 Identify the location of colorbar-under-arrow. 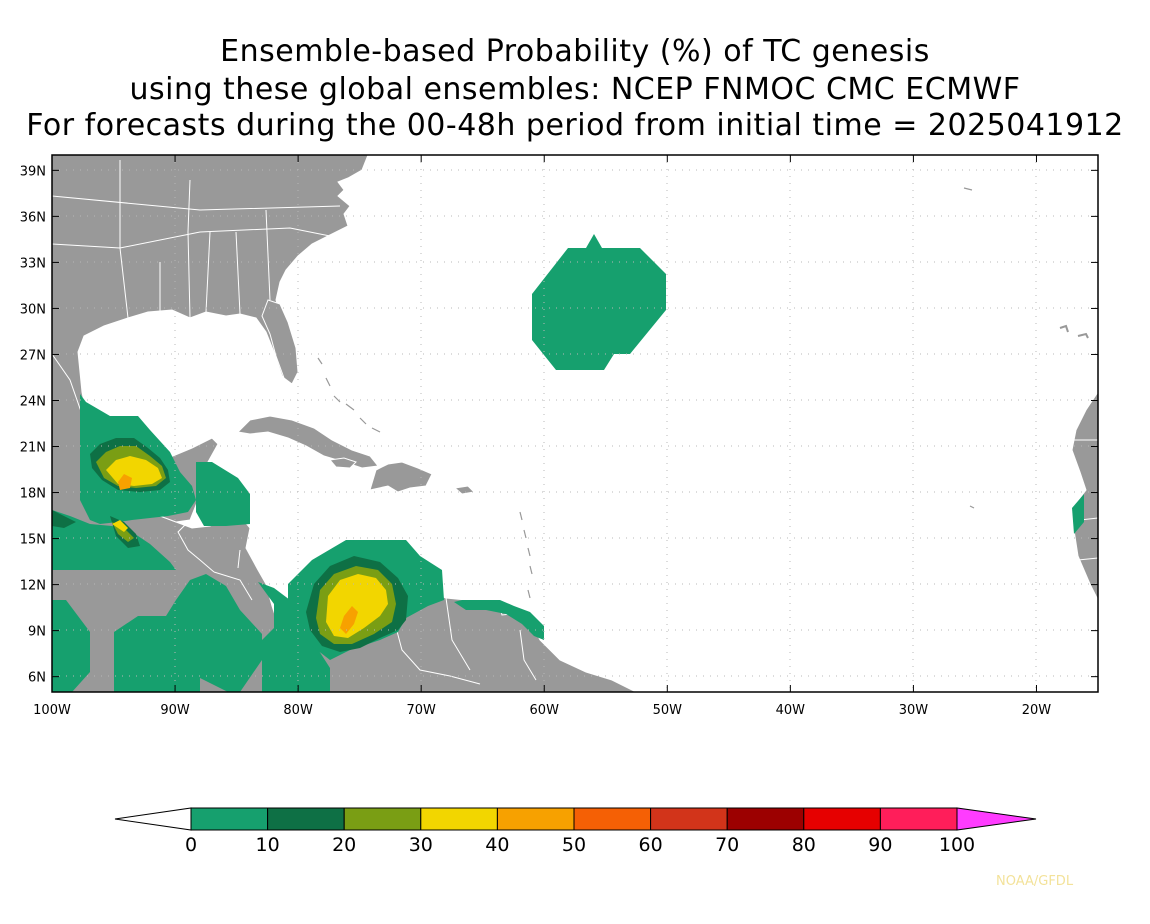
(153, 819).